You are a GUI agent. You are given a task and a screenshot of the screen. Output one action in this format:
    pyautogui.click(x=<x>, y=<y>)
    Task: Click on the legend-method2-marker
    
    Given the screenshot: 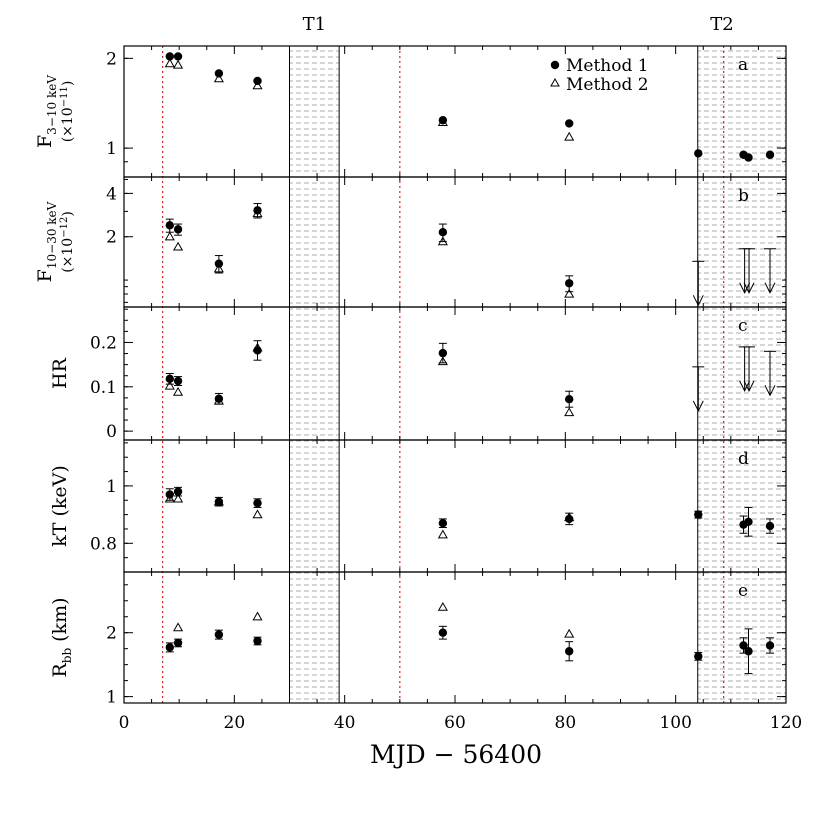 What is the action you would take?
    pyautogui.click(x=555, y=82)
    